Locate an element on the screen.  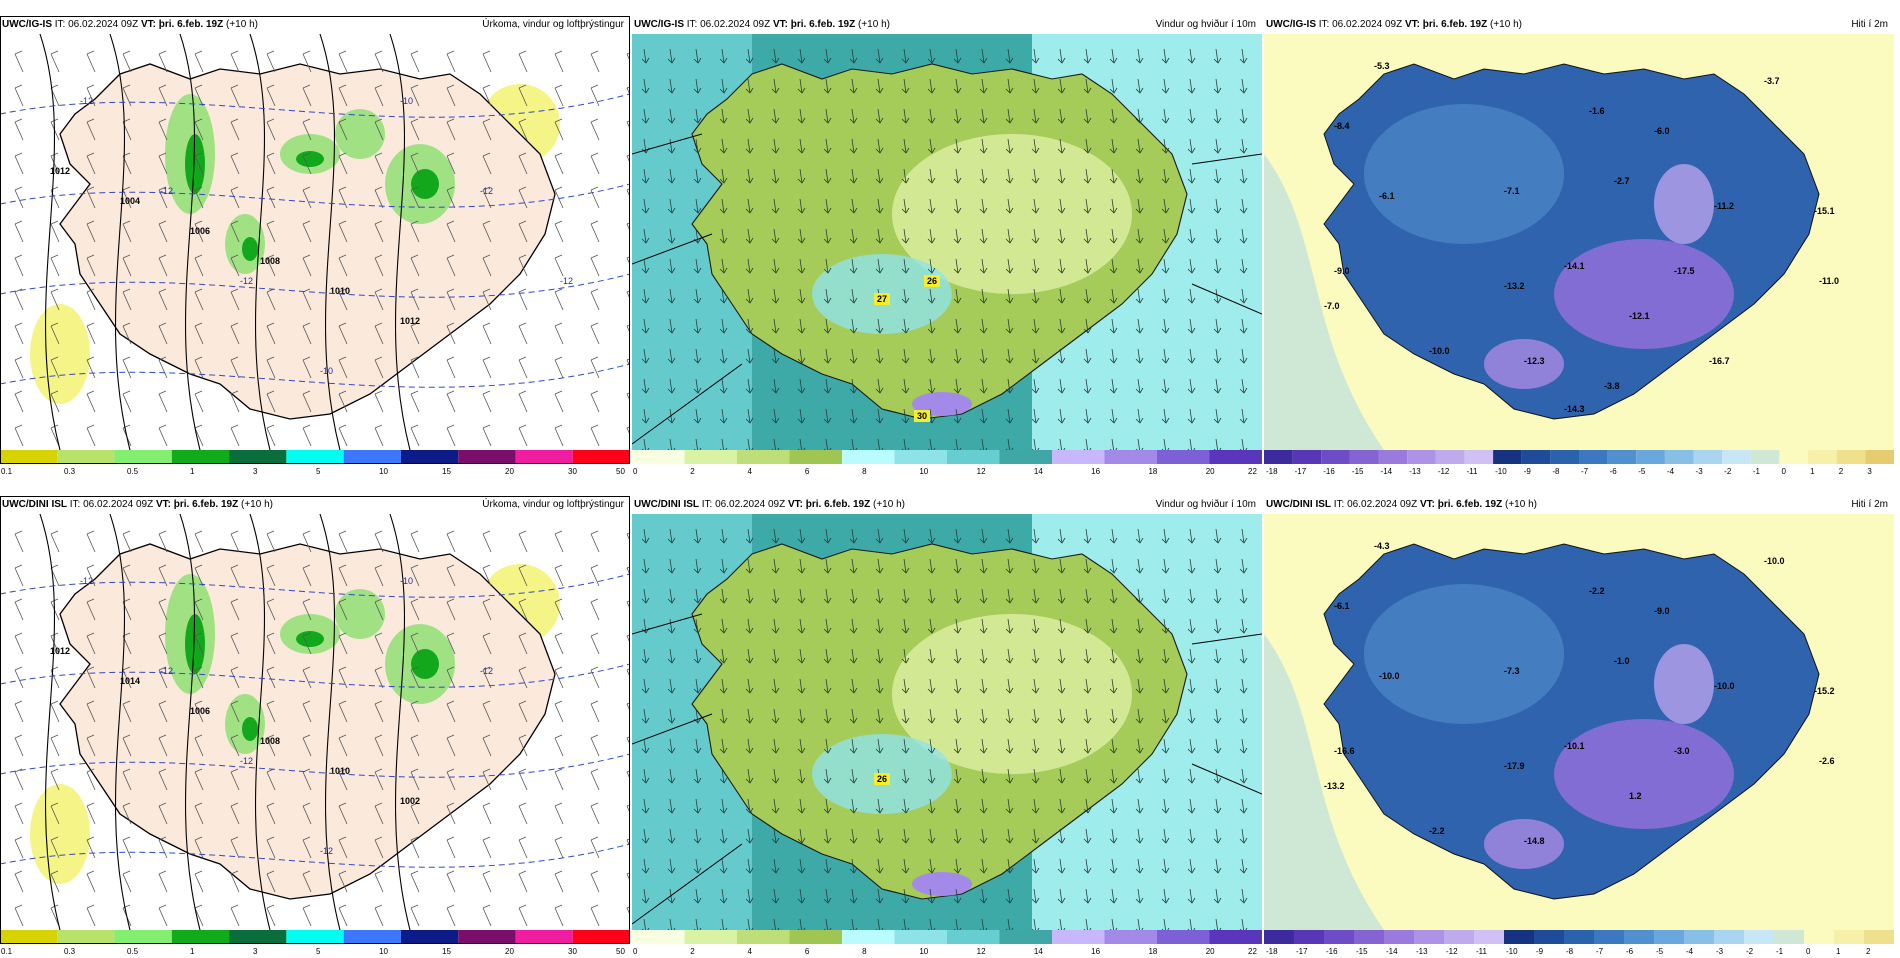
wind-arrows is located at coordinates (944, 729).